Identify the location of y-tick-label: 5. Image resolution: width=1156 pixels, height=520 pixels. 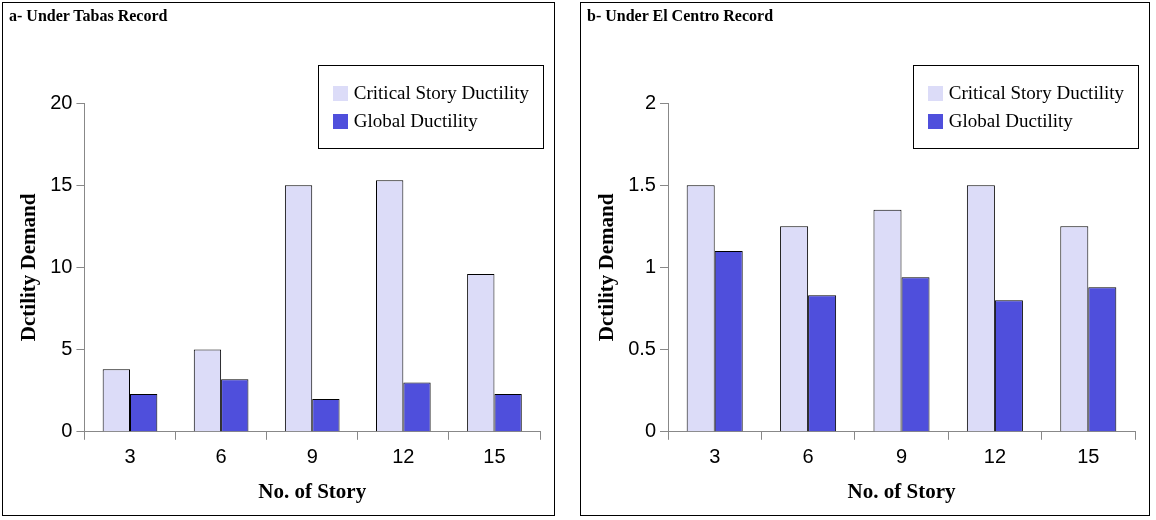
(67, 348).